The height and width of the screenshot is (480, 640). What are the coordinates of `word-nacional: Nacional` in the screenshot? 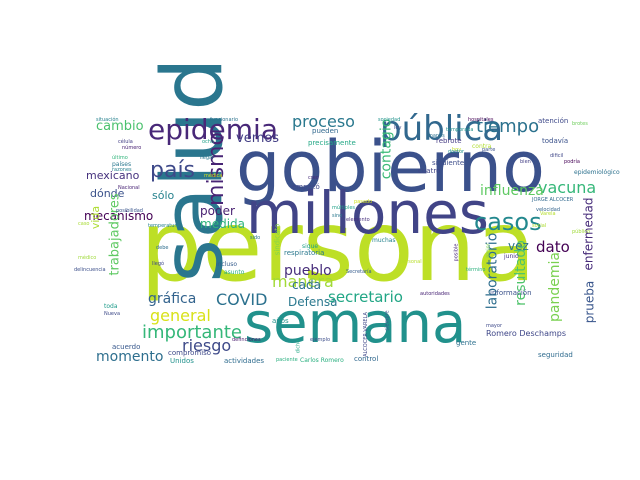 It's located at (129, 188).